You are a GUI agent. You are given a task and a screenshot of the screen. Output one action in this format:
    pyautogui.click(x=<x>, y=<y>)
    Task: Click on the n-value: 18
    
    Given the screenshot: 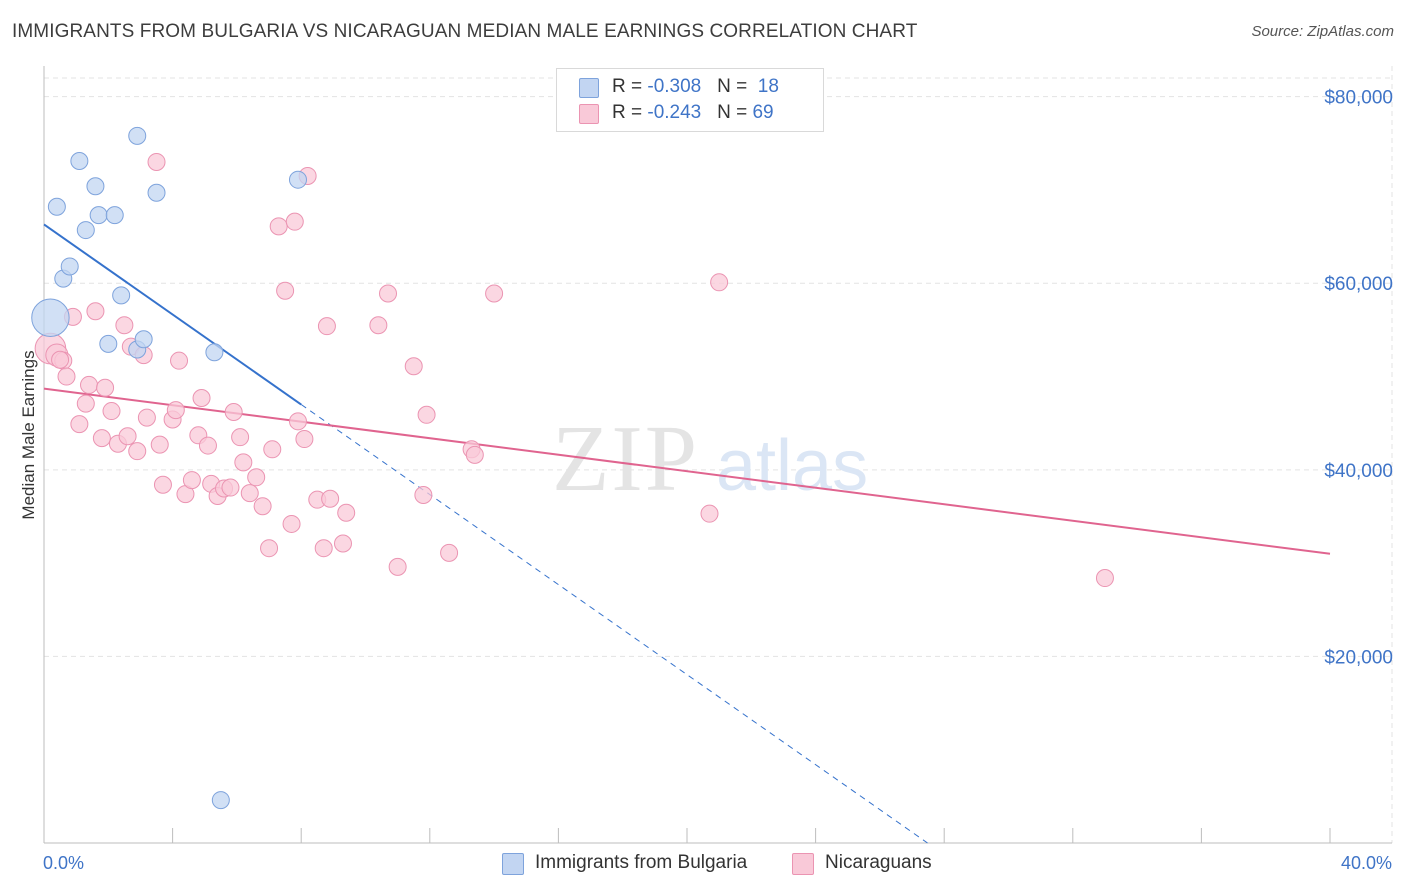 What is the action you would take?
    pyautogui.click(x=768, y=86)
    